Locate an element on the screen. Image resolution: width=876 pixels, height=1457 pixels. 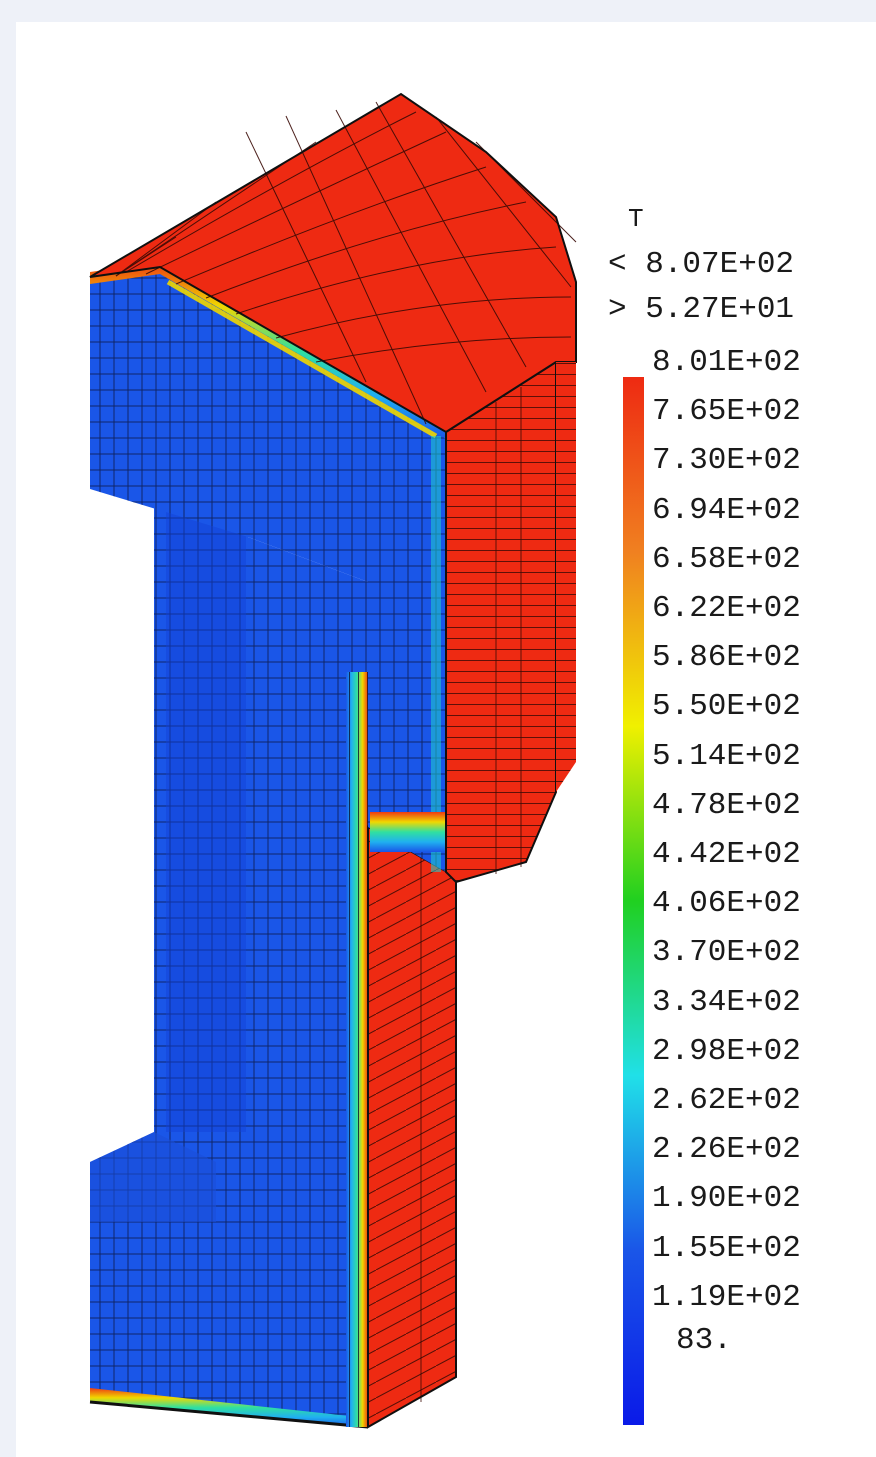
legend-level-1: 8.01E+02 is located at coordinates (726, 362).